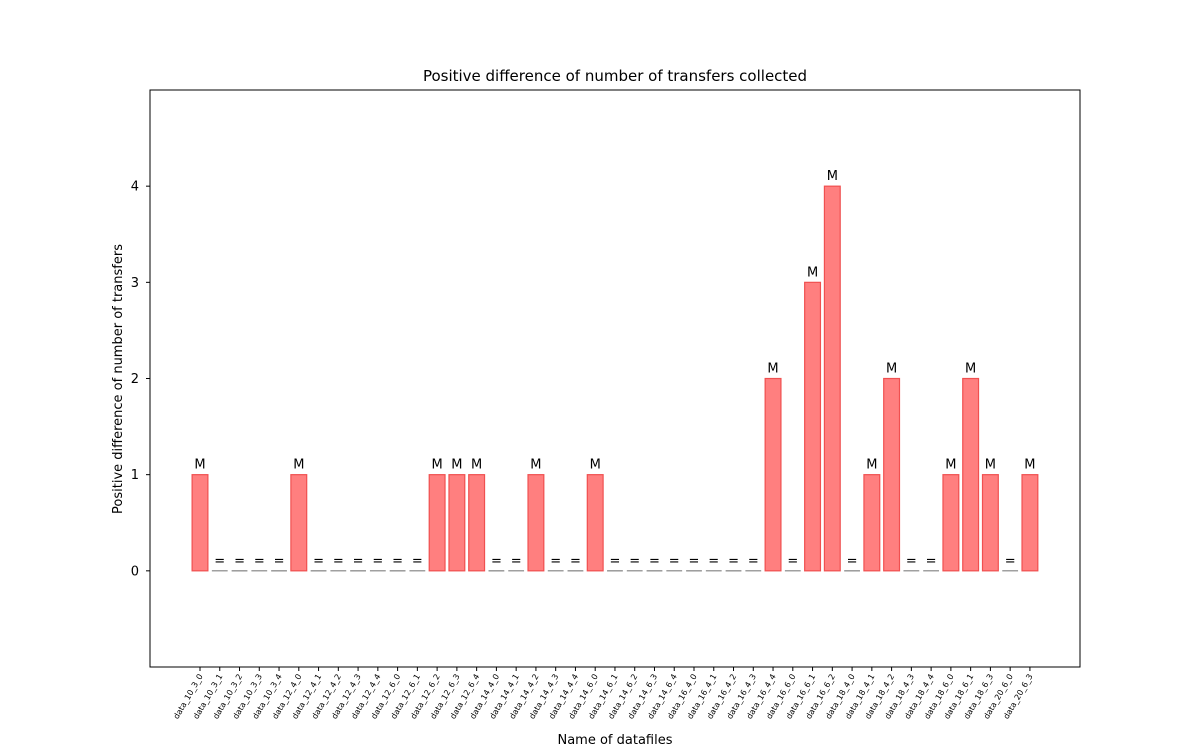 This screenshot has height=750, width=1200. I want to click on x-axis-label: Name of datafiles, so click(614, 740).